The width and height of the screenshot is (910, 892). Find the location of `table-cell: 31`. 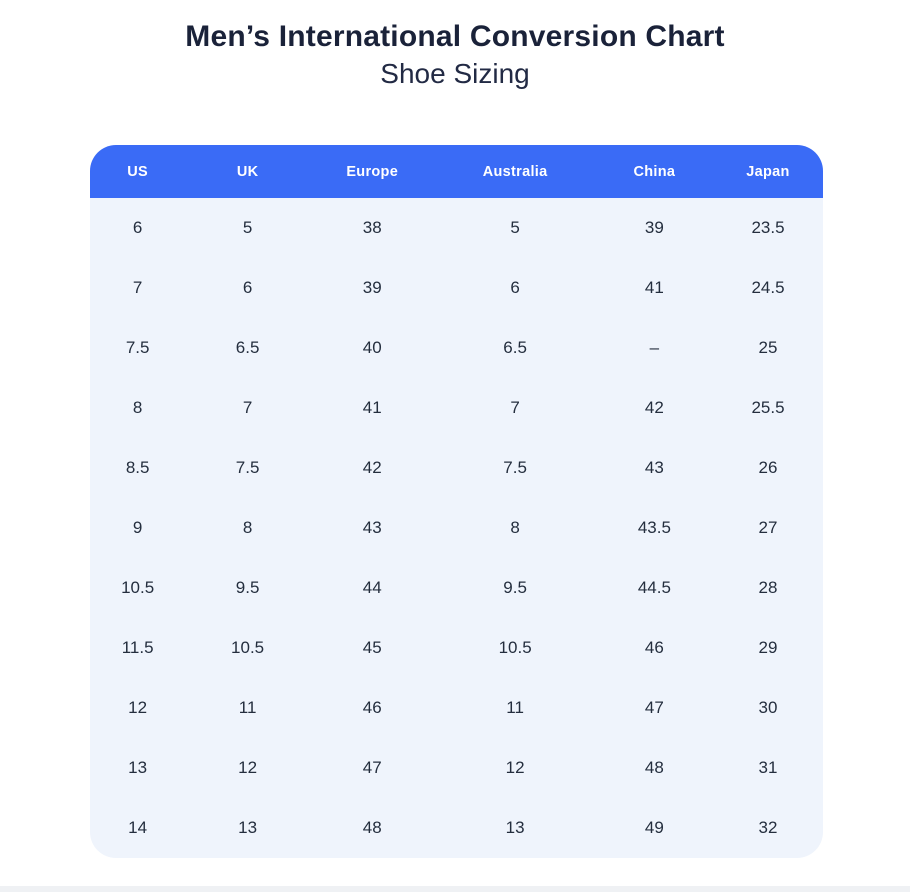

table-cell: 31 is located at coordinates (768, 767).